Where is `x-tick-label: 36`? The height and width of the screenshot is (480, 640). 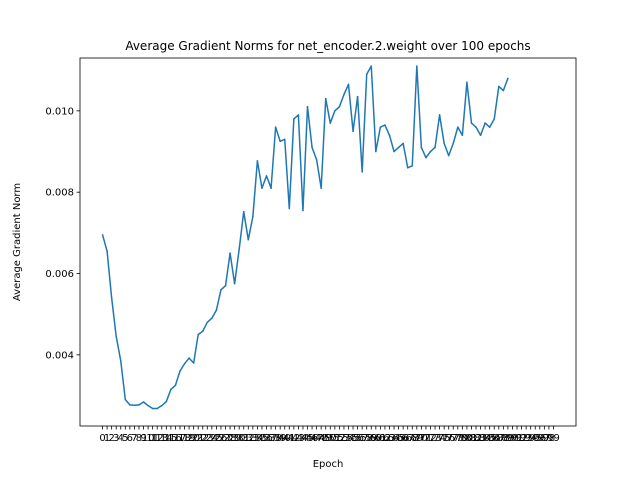 x-tick-label: 36 is located at coordinates (266, 438).